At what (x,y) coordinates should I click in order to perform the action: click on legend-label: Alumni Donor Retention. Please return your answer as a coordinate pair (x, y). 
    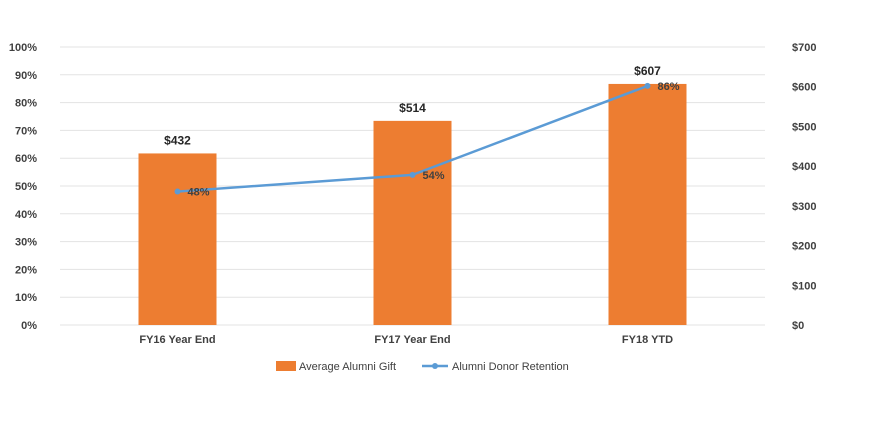
    Looking at the image, I should click on (510, 367).